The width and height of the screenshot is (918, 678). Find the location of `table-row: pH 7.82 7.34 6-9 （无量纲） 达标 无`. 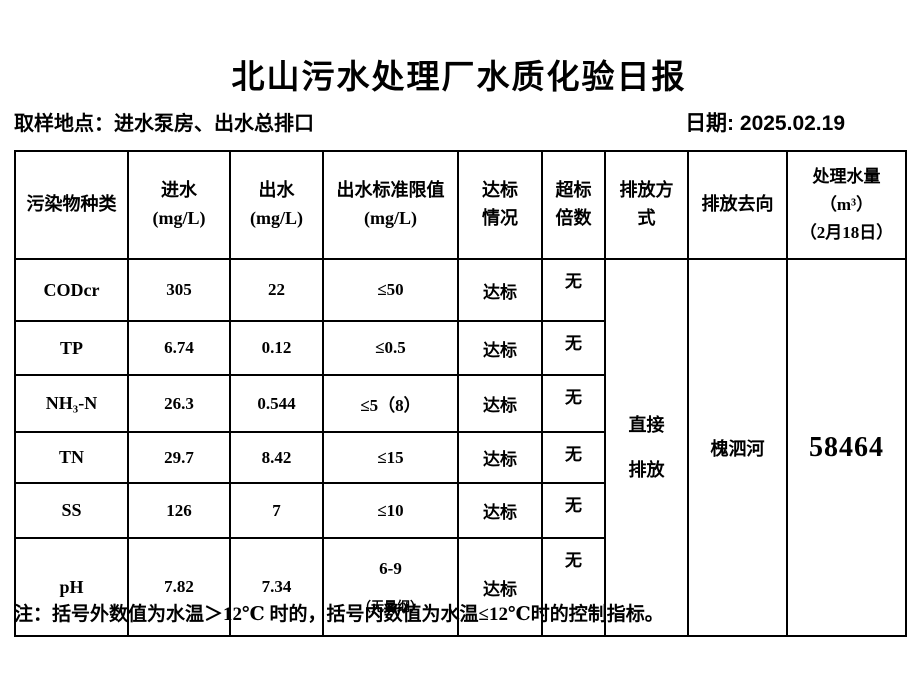

table-row: pH 7.82 7.34 6-9 （无量纲） 达标 无 is located at coordinates (460, 587).